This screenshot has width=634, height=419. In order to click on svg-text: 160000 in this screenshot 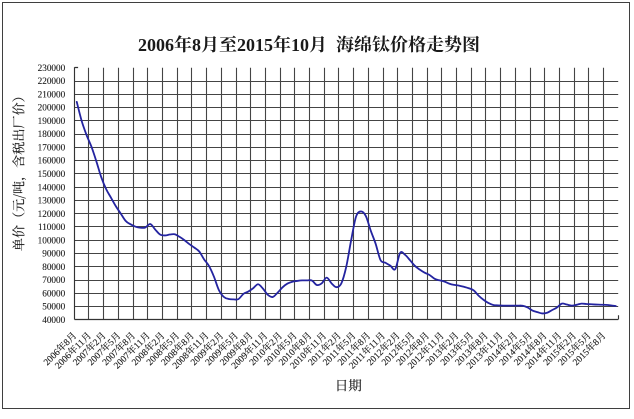, I will do `click(52, 161)`.